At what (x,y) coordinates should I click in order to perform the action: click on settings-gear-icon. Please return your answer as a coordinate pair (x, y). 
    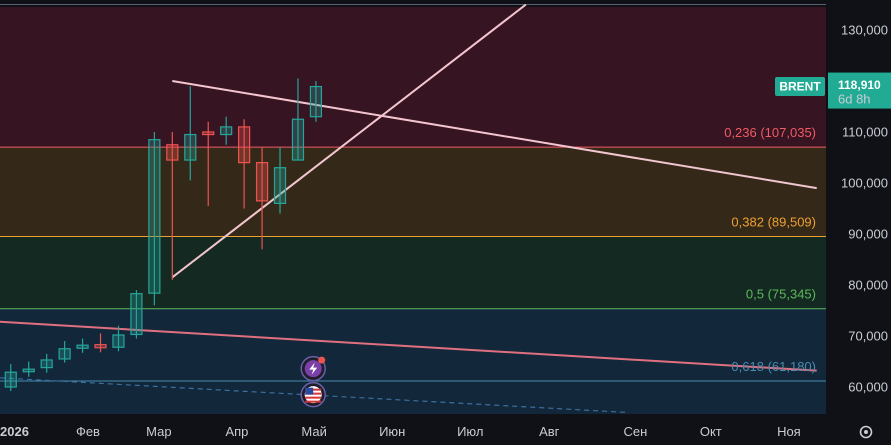
    Looking at the image, I should click on (866, 432).